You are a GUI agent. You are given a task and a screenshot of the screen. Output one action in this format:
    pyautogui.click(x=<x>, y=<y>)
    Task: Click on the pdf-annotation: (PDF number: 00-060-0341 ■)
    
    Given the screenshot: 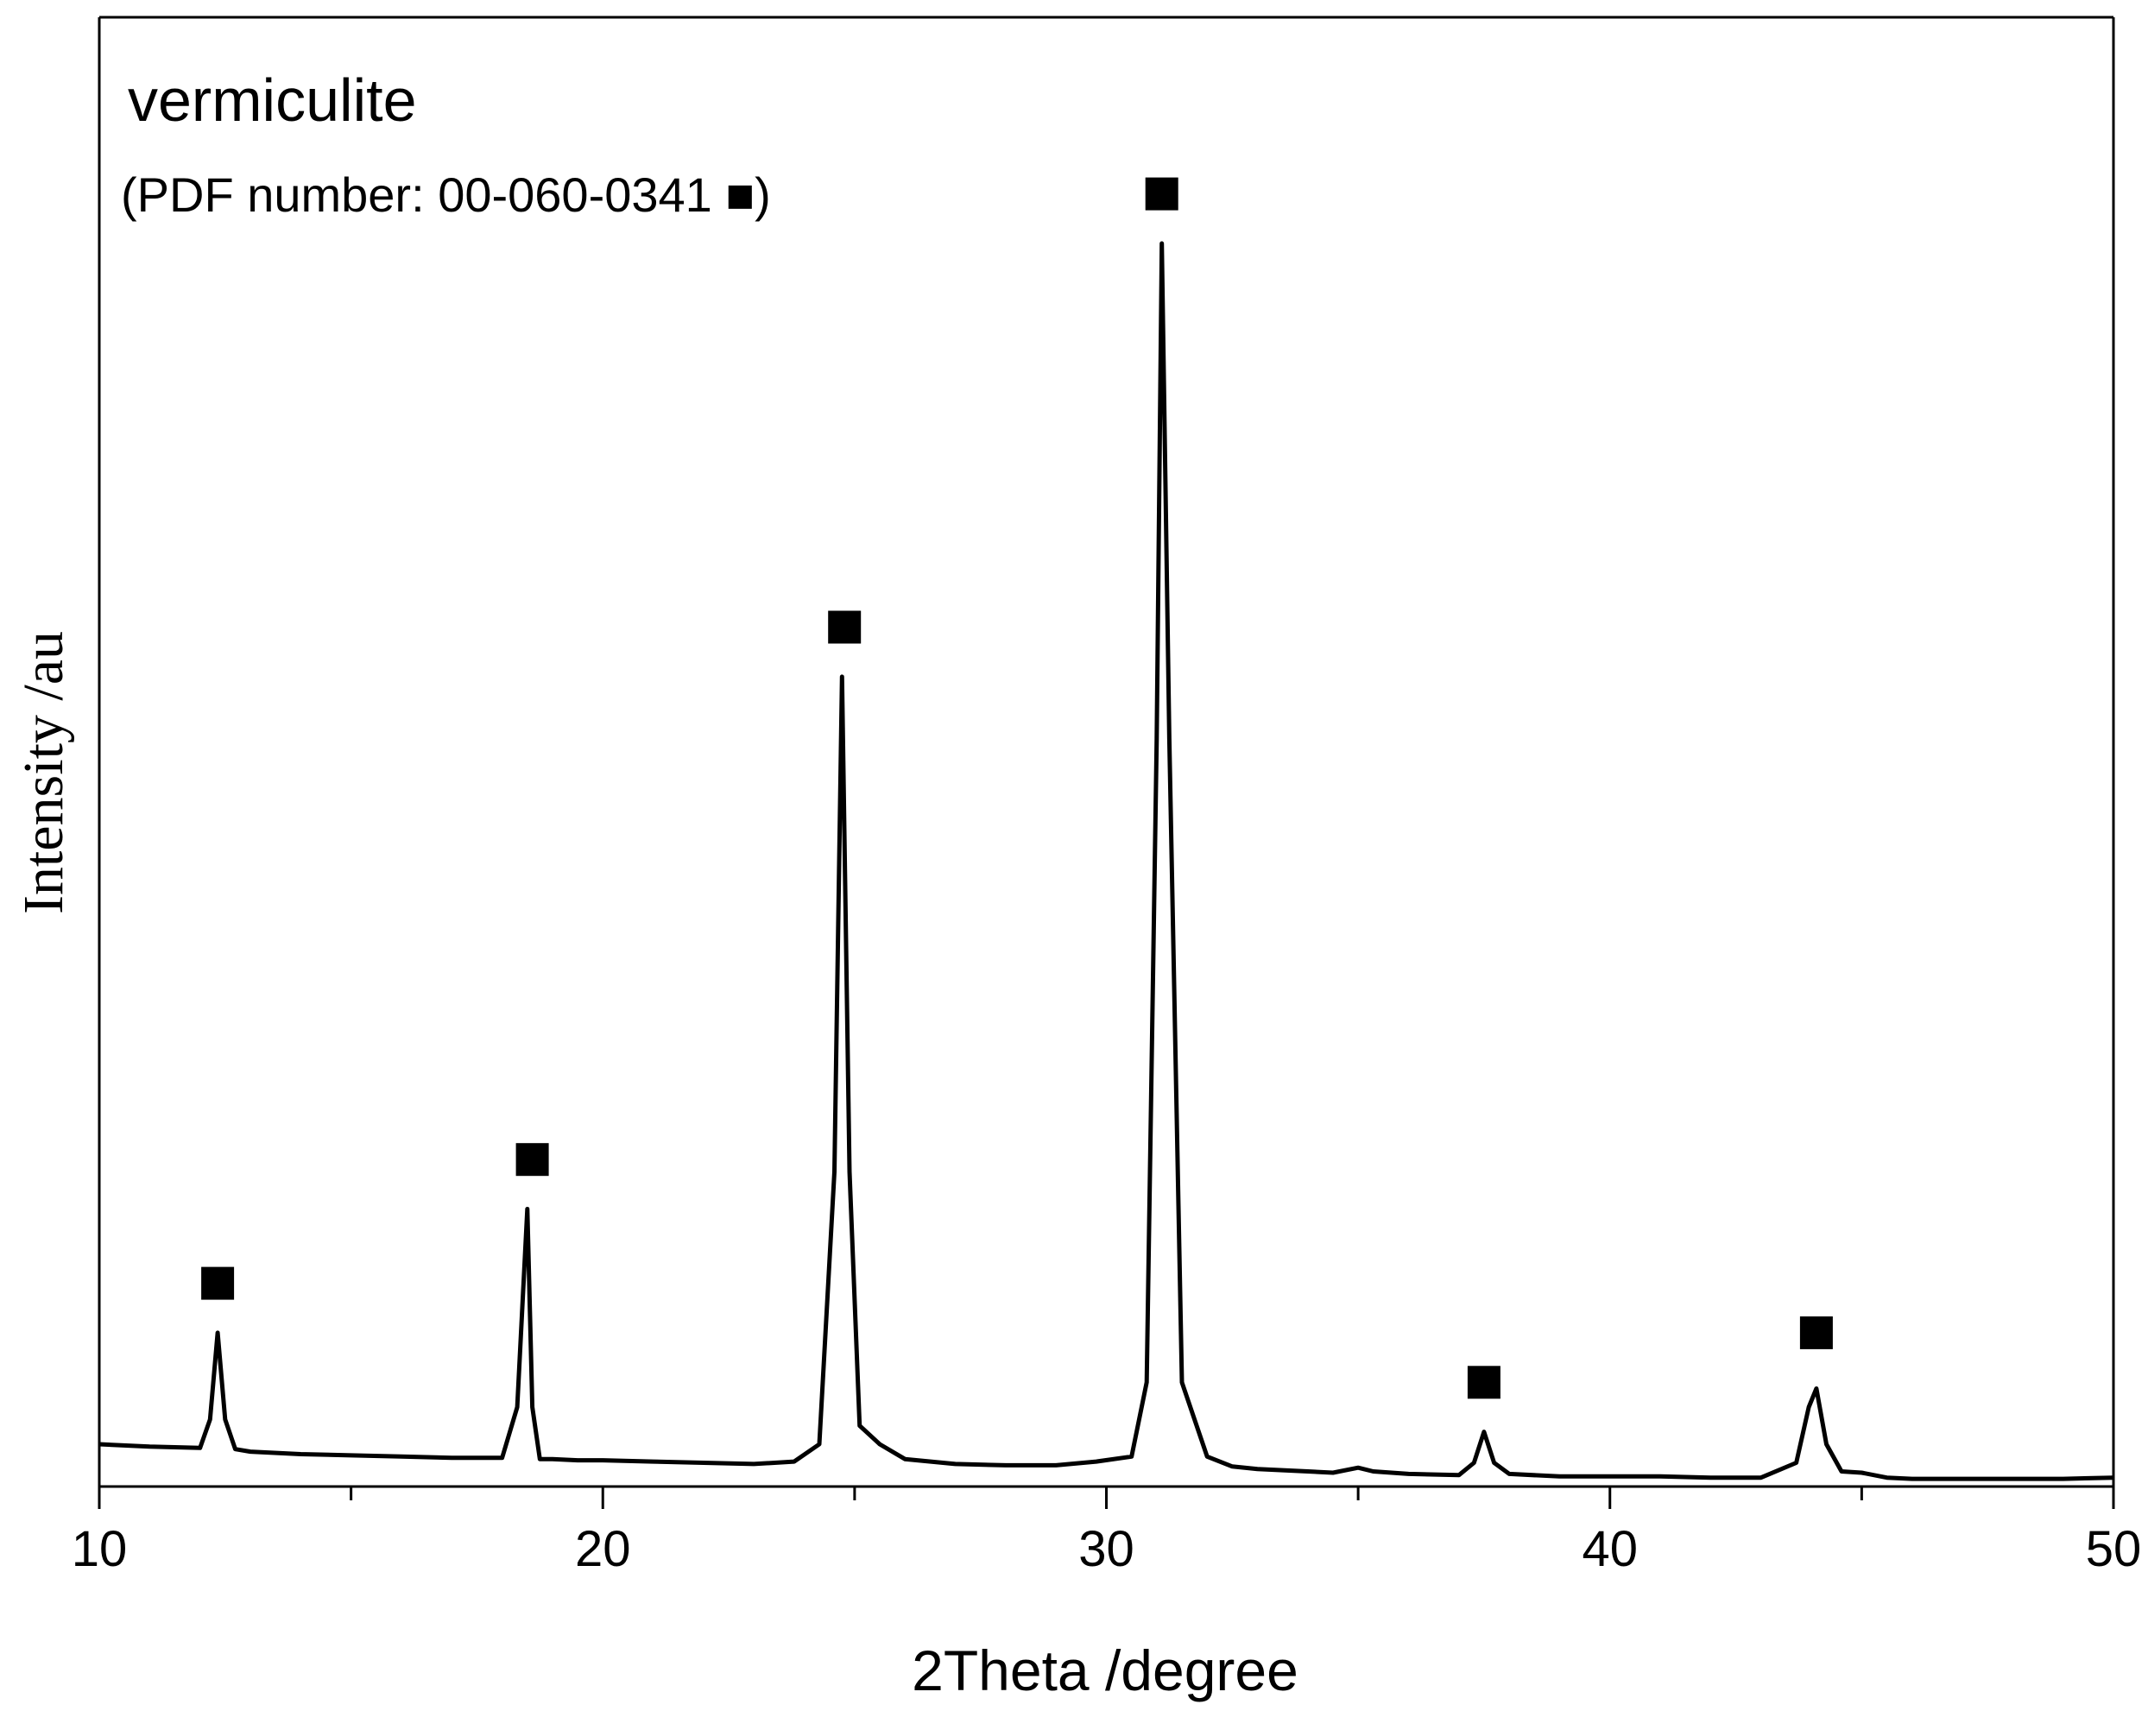 What is the action you would take?
    pyautogui.click(x=446, y=194)
    